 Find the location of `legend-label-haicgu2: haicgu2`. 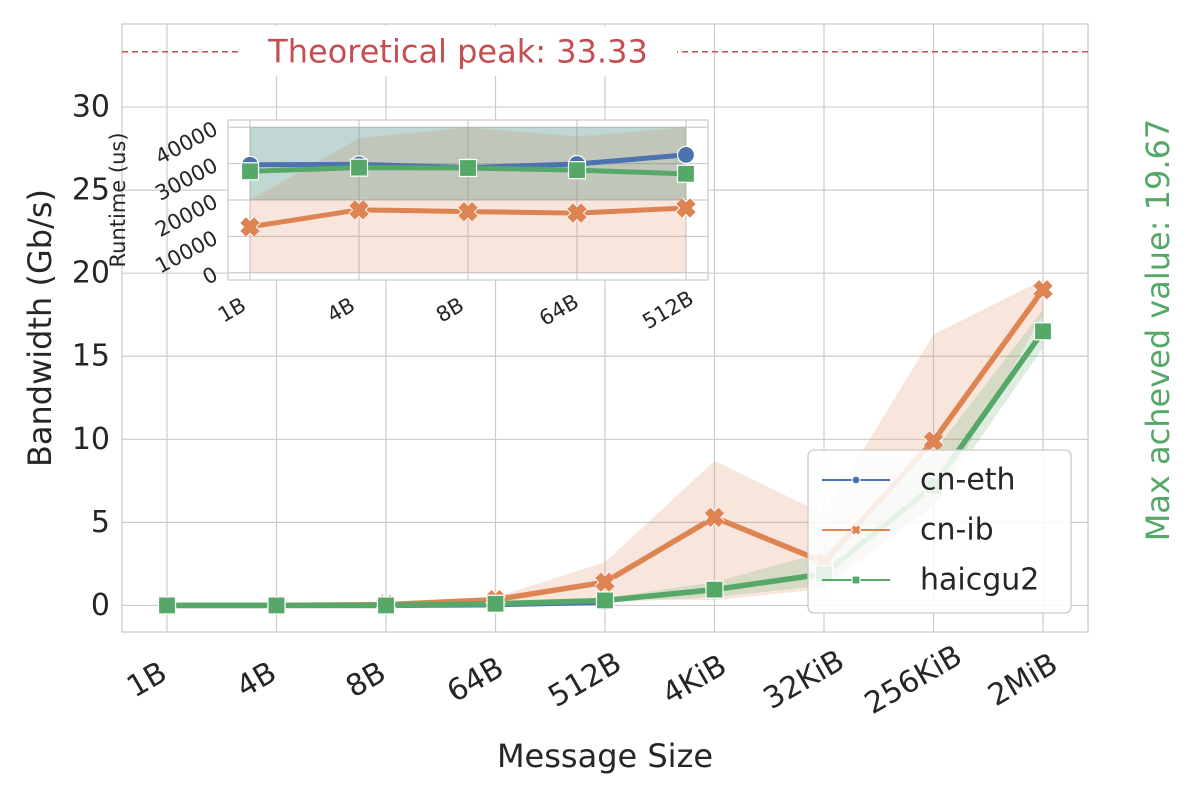

legend-label-haicgu2: haicgu2 is located at coordinates (979, 580).